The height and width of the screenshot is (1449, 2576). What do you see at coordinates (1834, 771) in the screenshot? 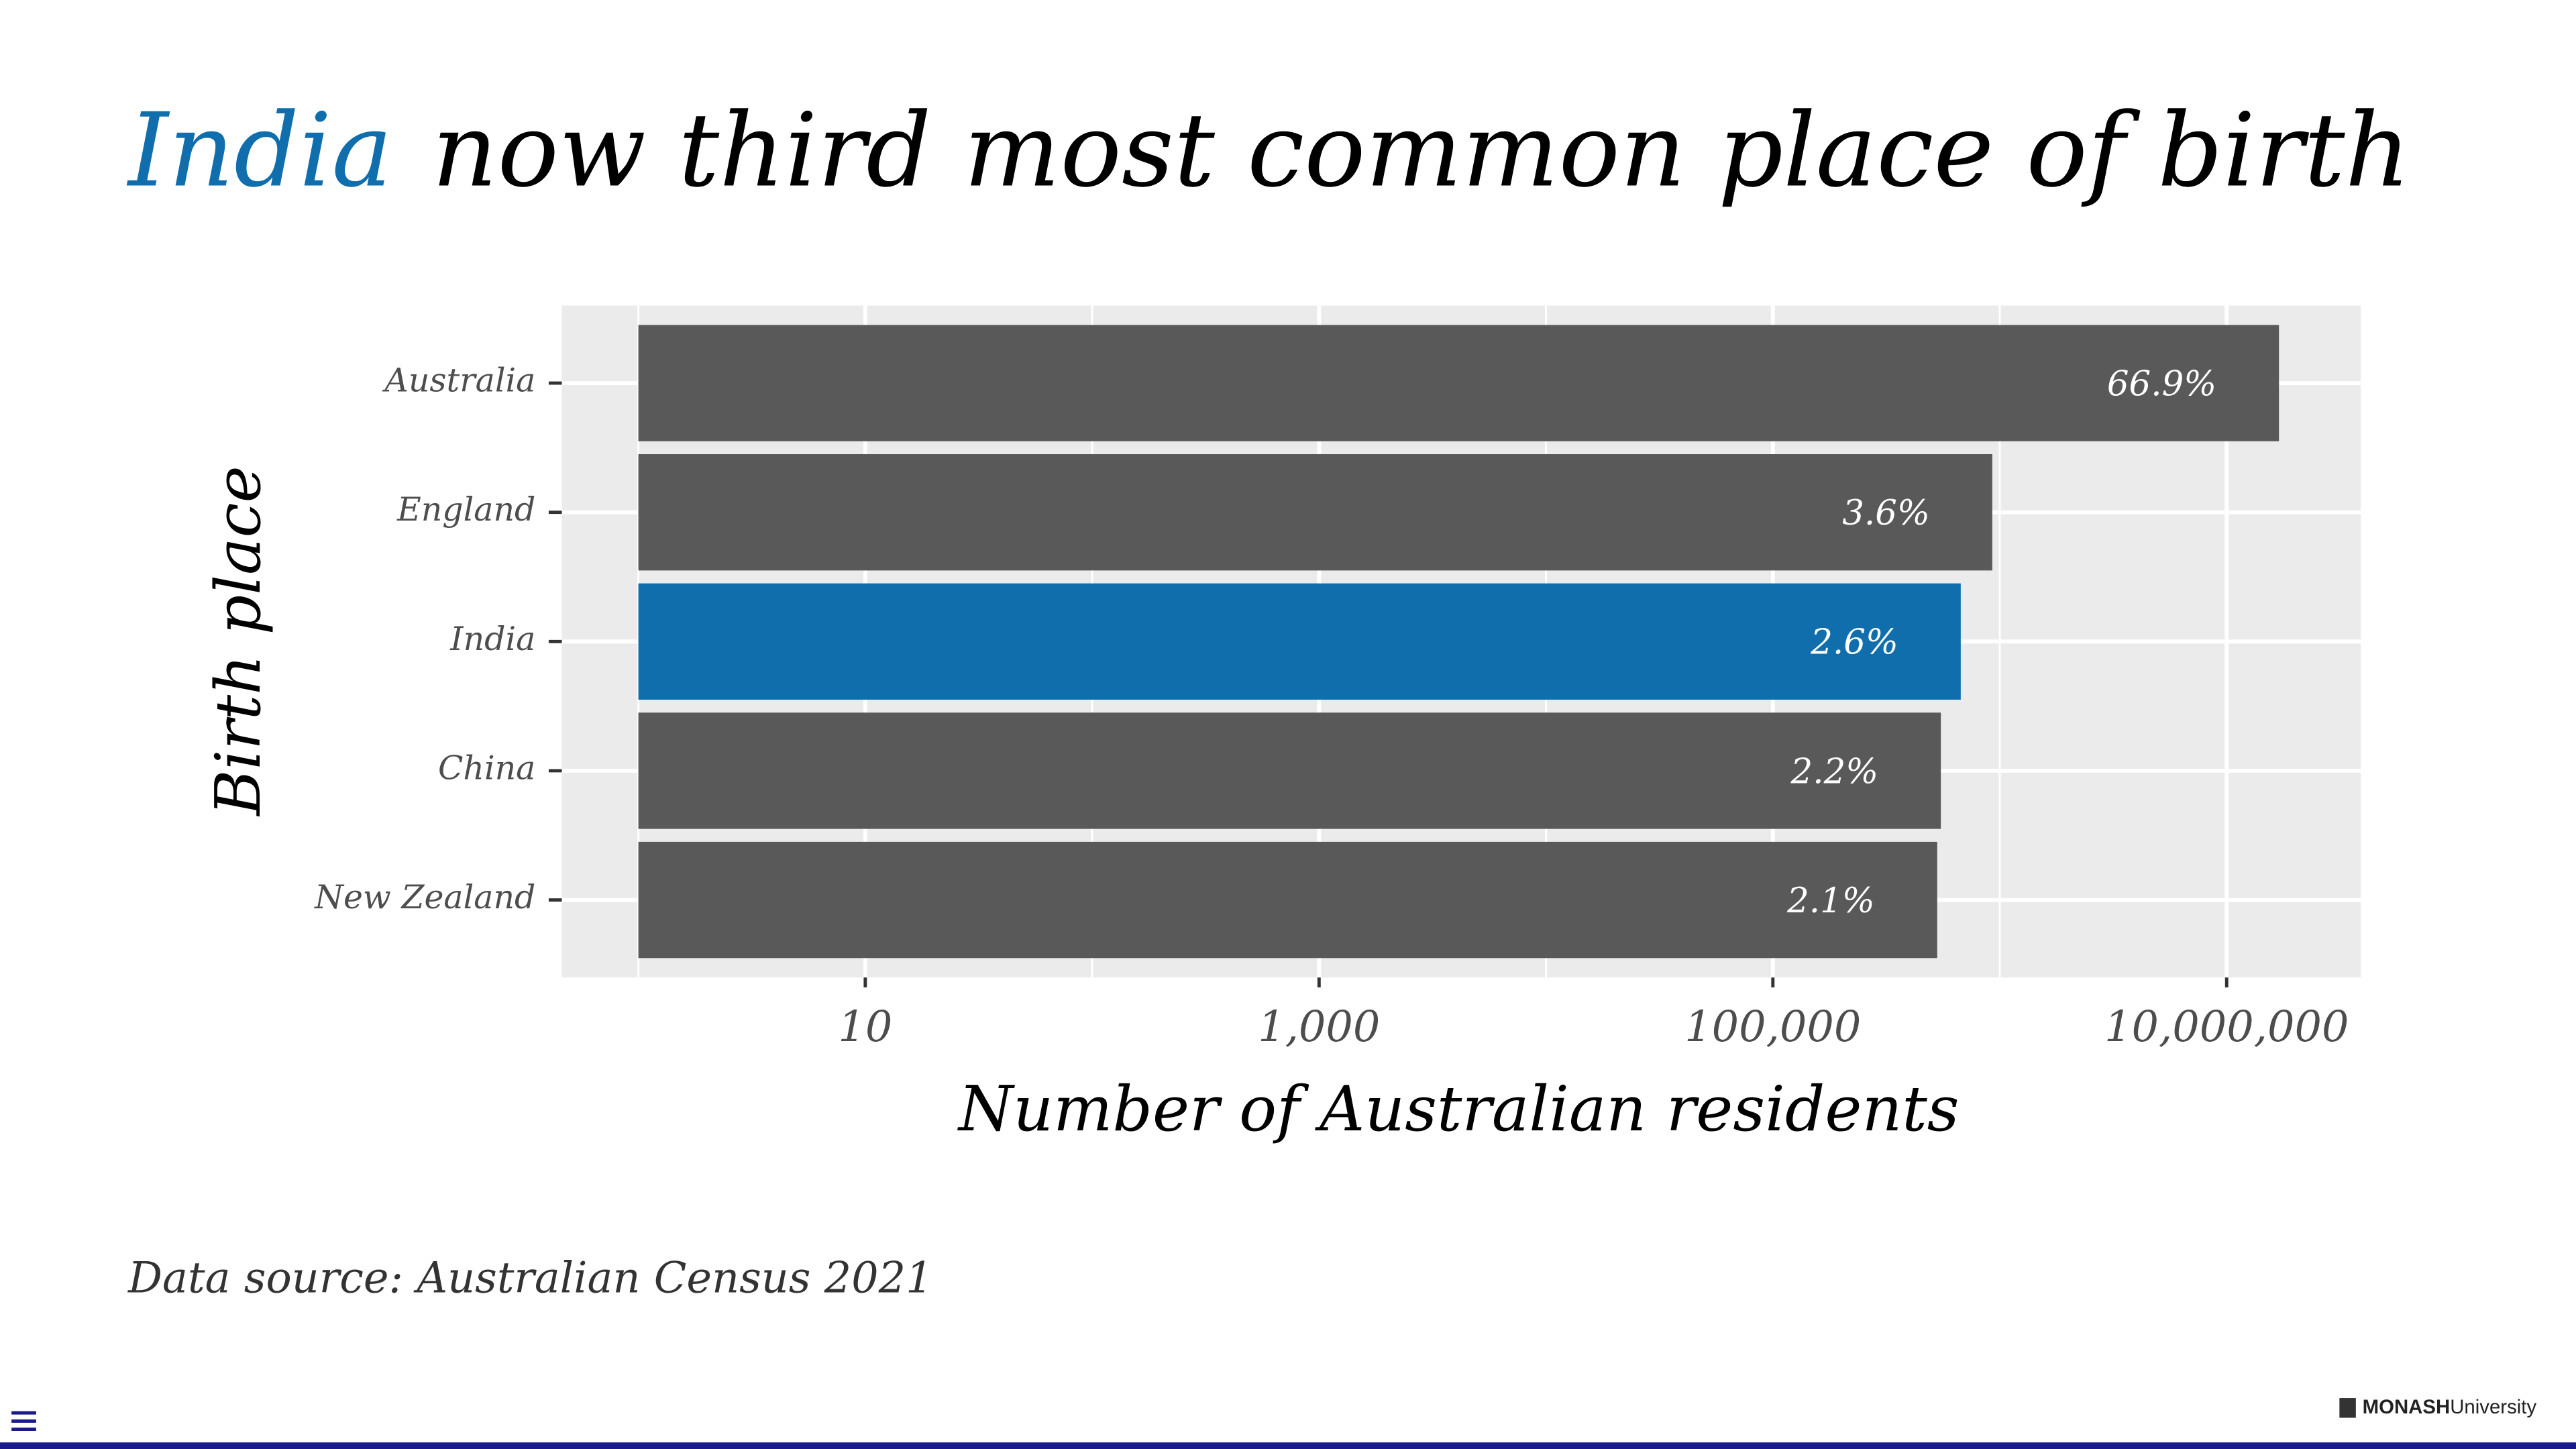
I see `bar-label: 2.2%` at bounding box center [1834, 771].